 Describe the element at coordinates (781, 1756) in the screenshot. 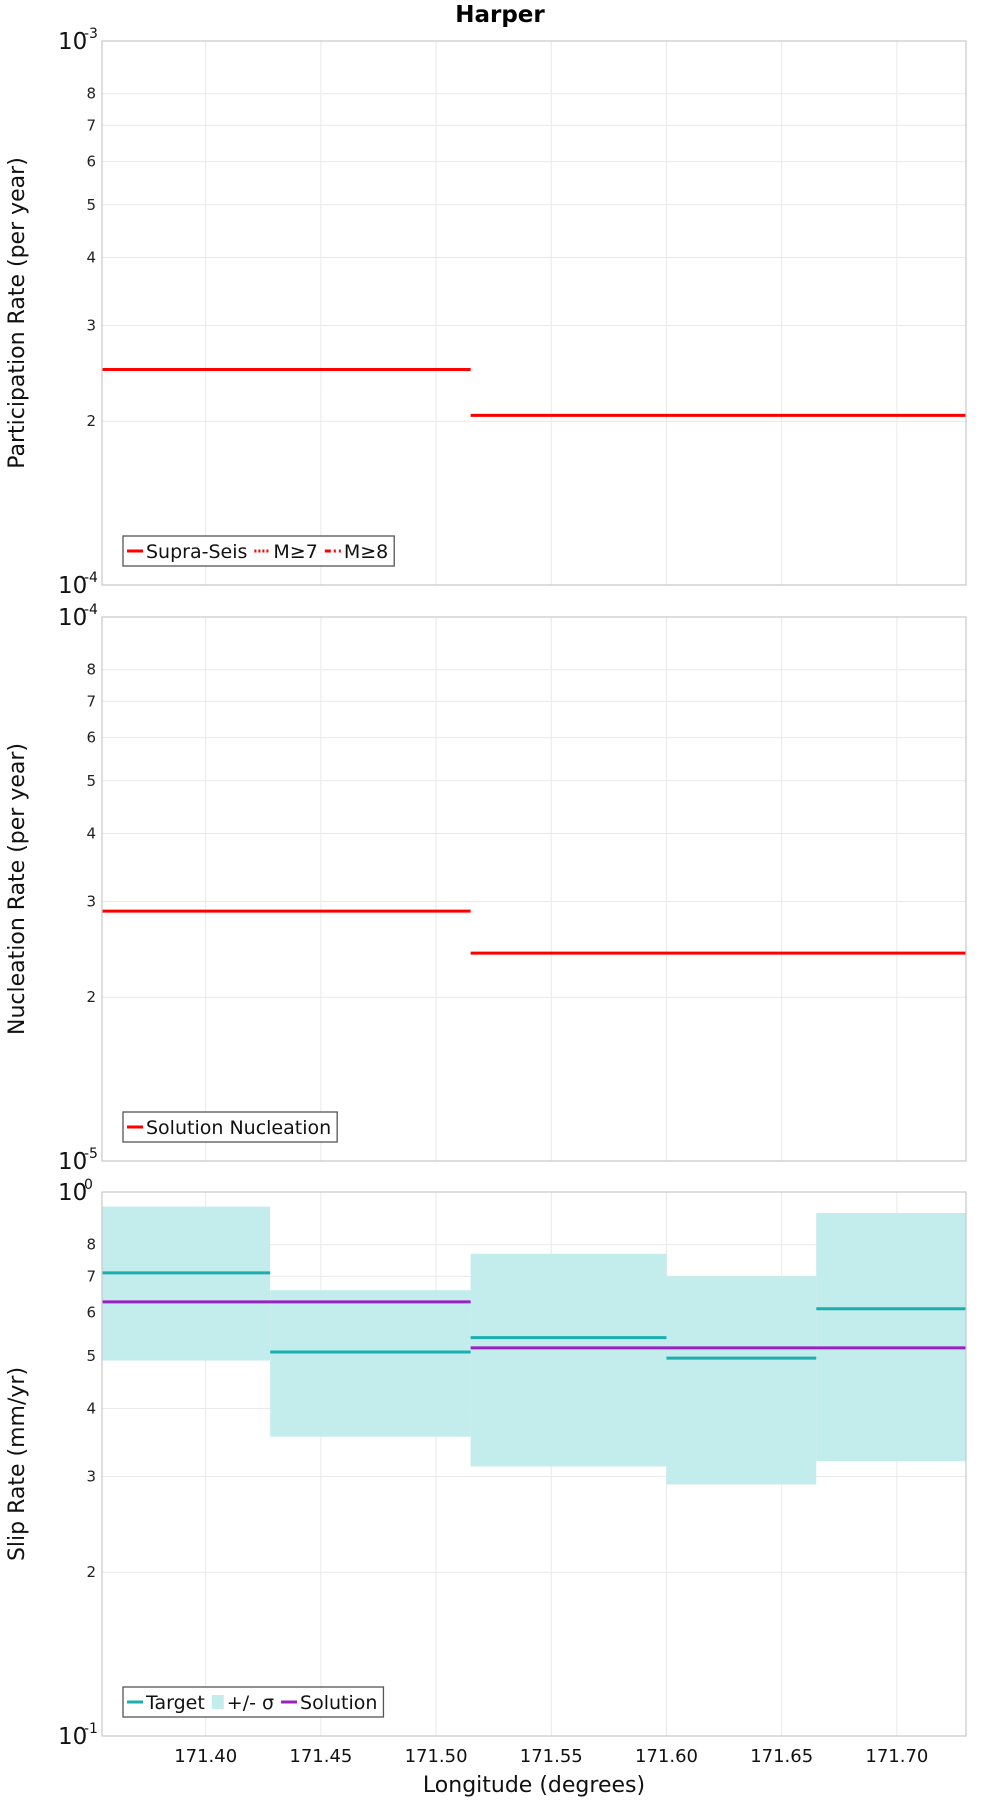

I see `x-tick-label: 171.65` at that location.